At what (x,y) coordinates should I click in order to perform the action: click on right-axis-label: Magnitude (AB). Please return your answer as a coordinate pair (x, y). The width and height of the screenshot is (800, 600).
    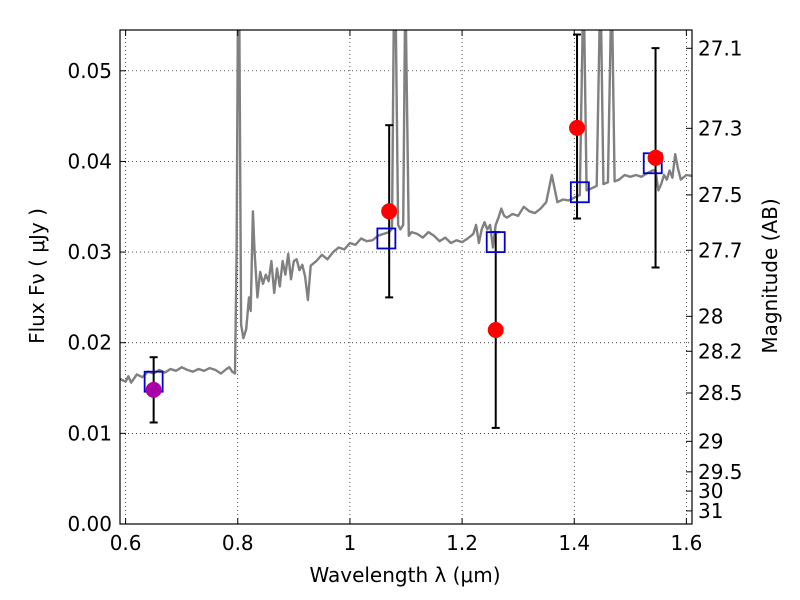
    Looking at the image, I should click on (770, 275).